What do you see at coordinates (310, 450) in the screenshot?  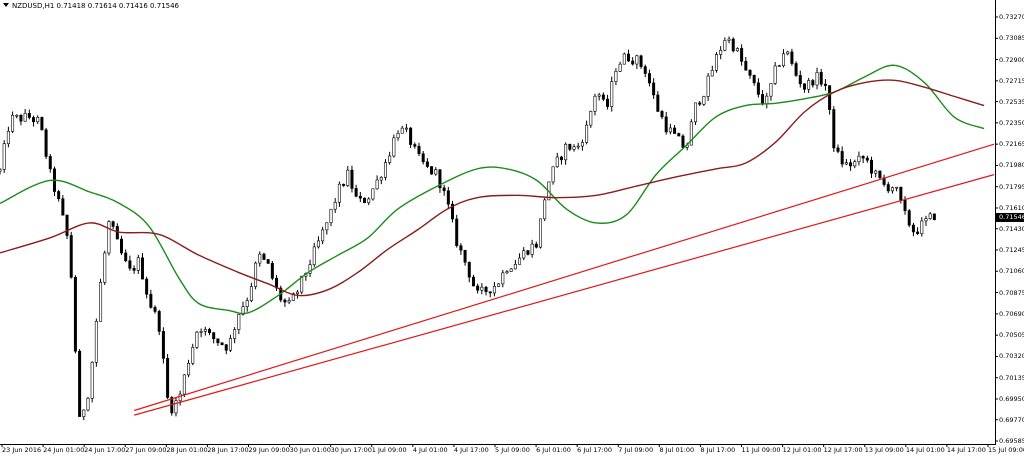 I see `time-tick-label: 30 Jun 01:00` at bounding box center [310, 450].